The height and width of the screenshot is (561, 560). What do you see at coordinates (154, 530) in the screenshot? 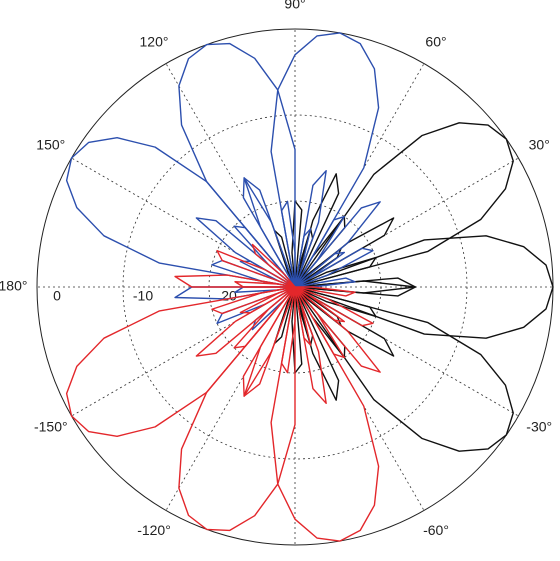
I see `theta-tick-label: -120°` at bounding box center [154, 530].